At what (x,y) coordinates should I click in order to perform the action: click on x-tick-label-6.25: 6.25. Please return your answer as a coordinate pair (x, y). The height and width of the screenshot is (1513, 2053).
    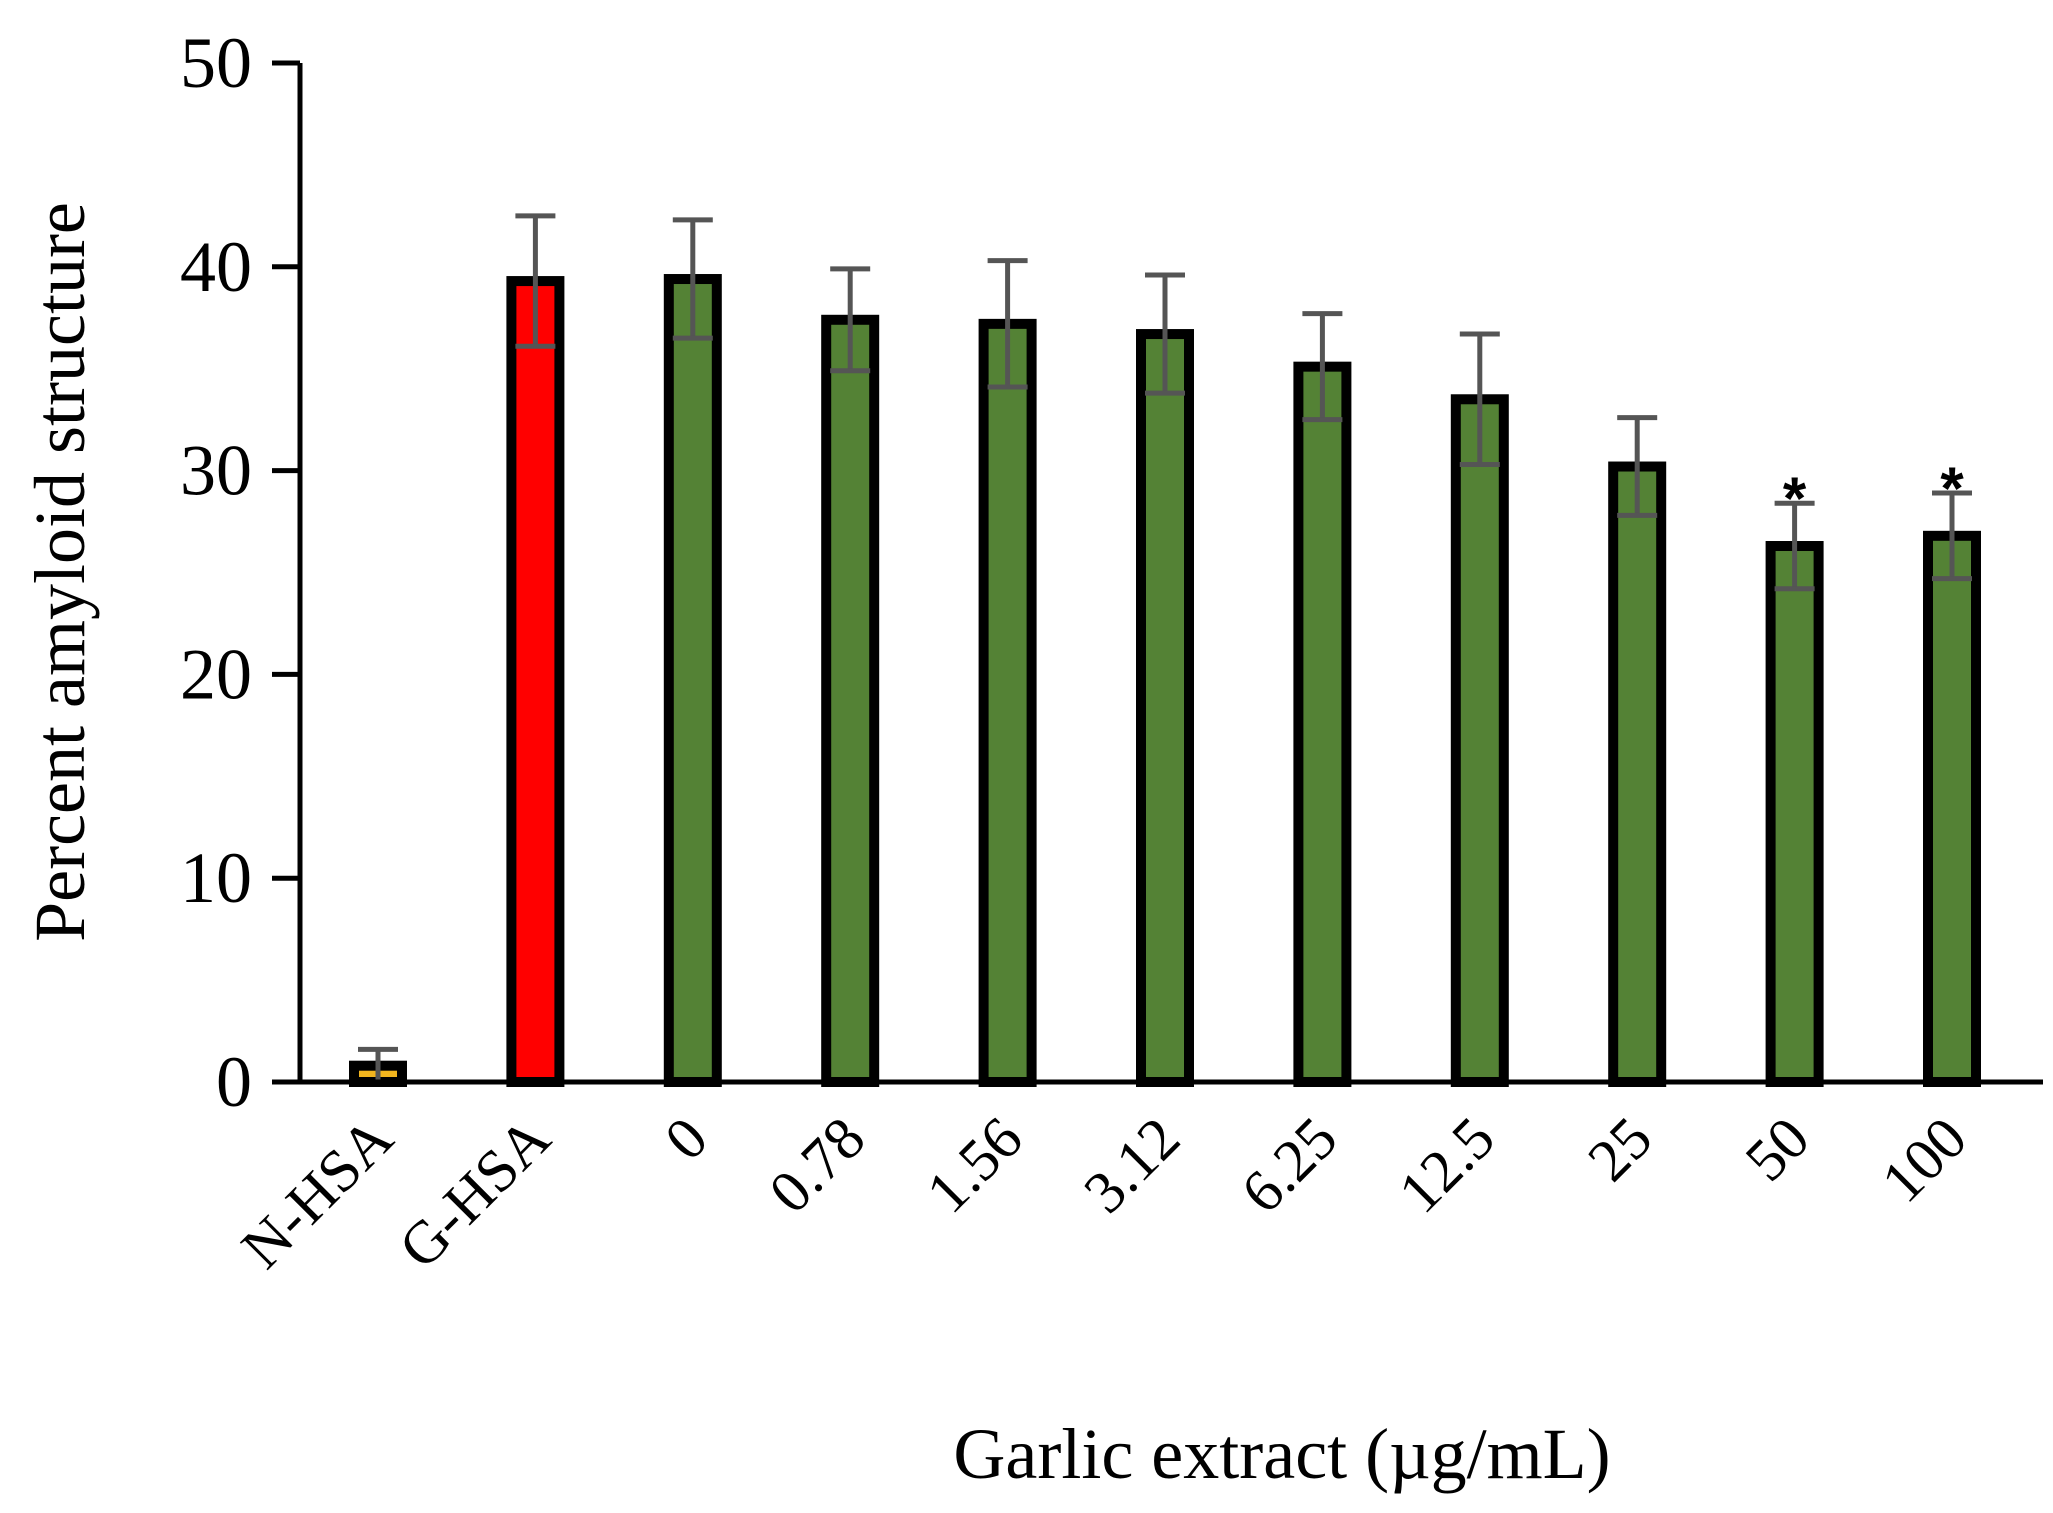
    Looking at the image, I should click on (1289, 1165).